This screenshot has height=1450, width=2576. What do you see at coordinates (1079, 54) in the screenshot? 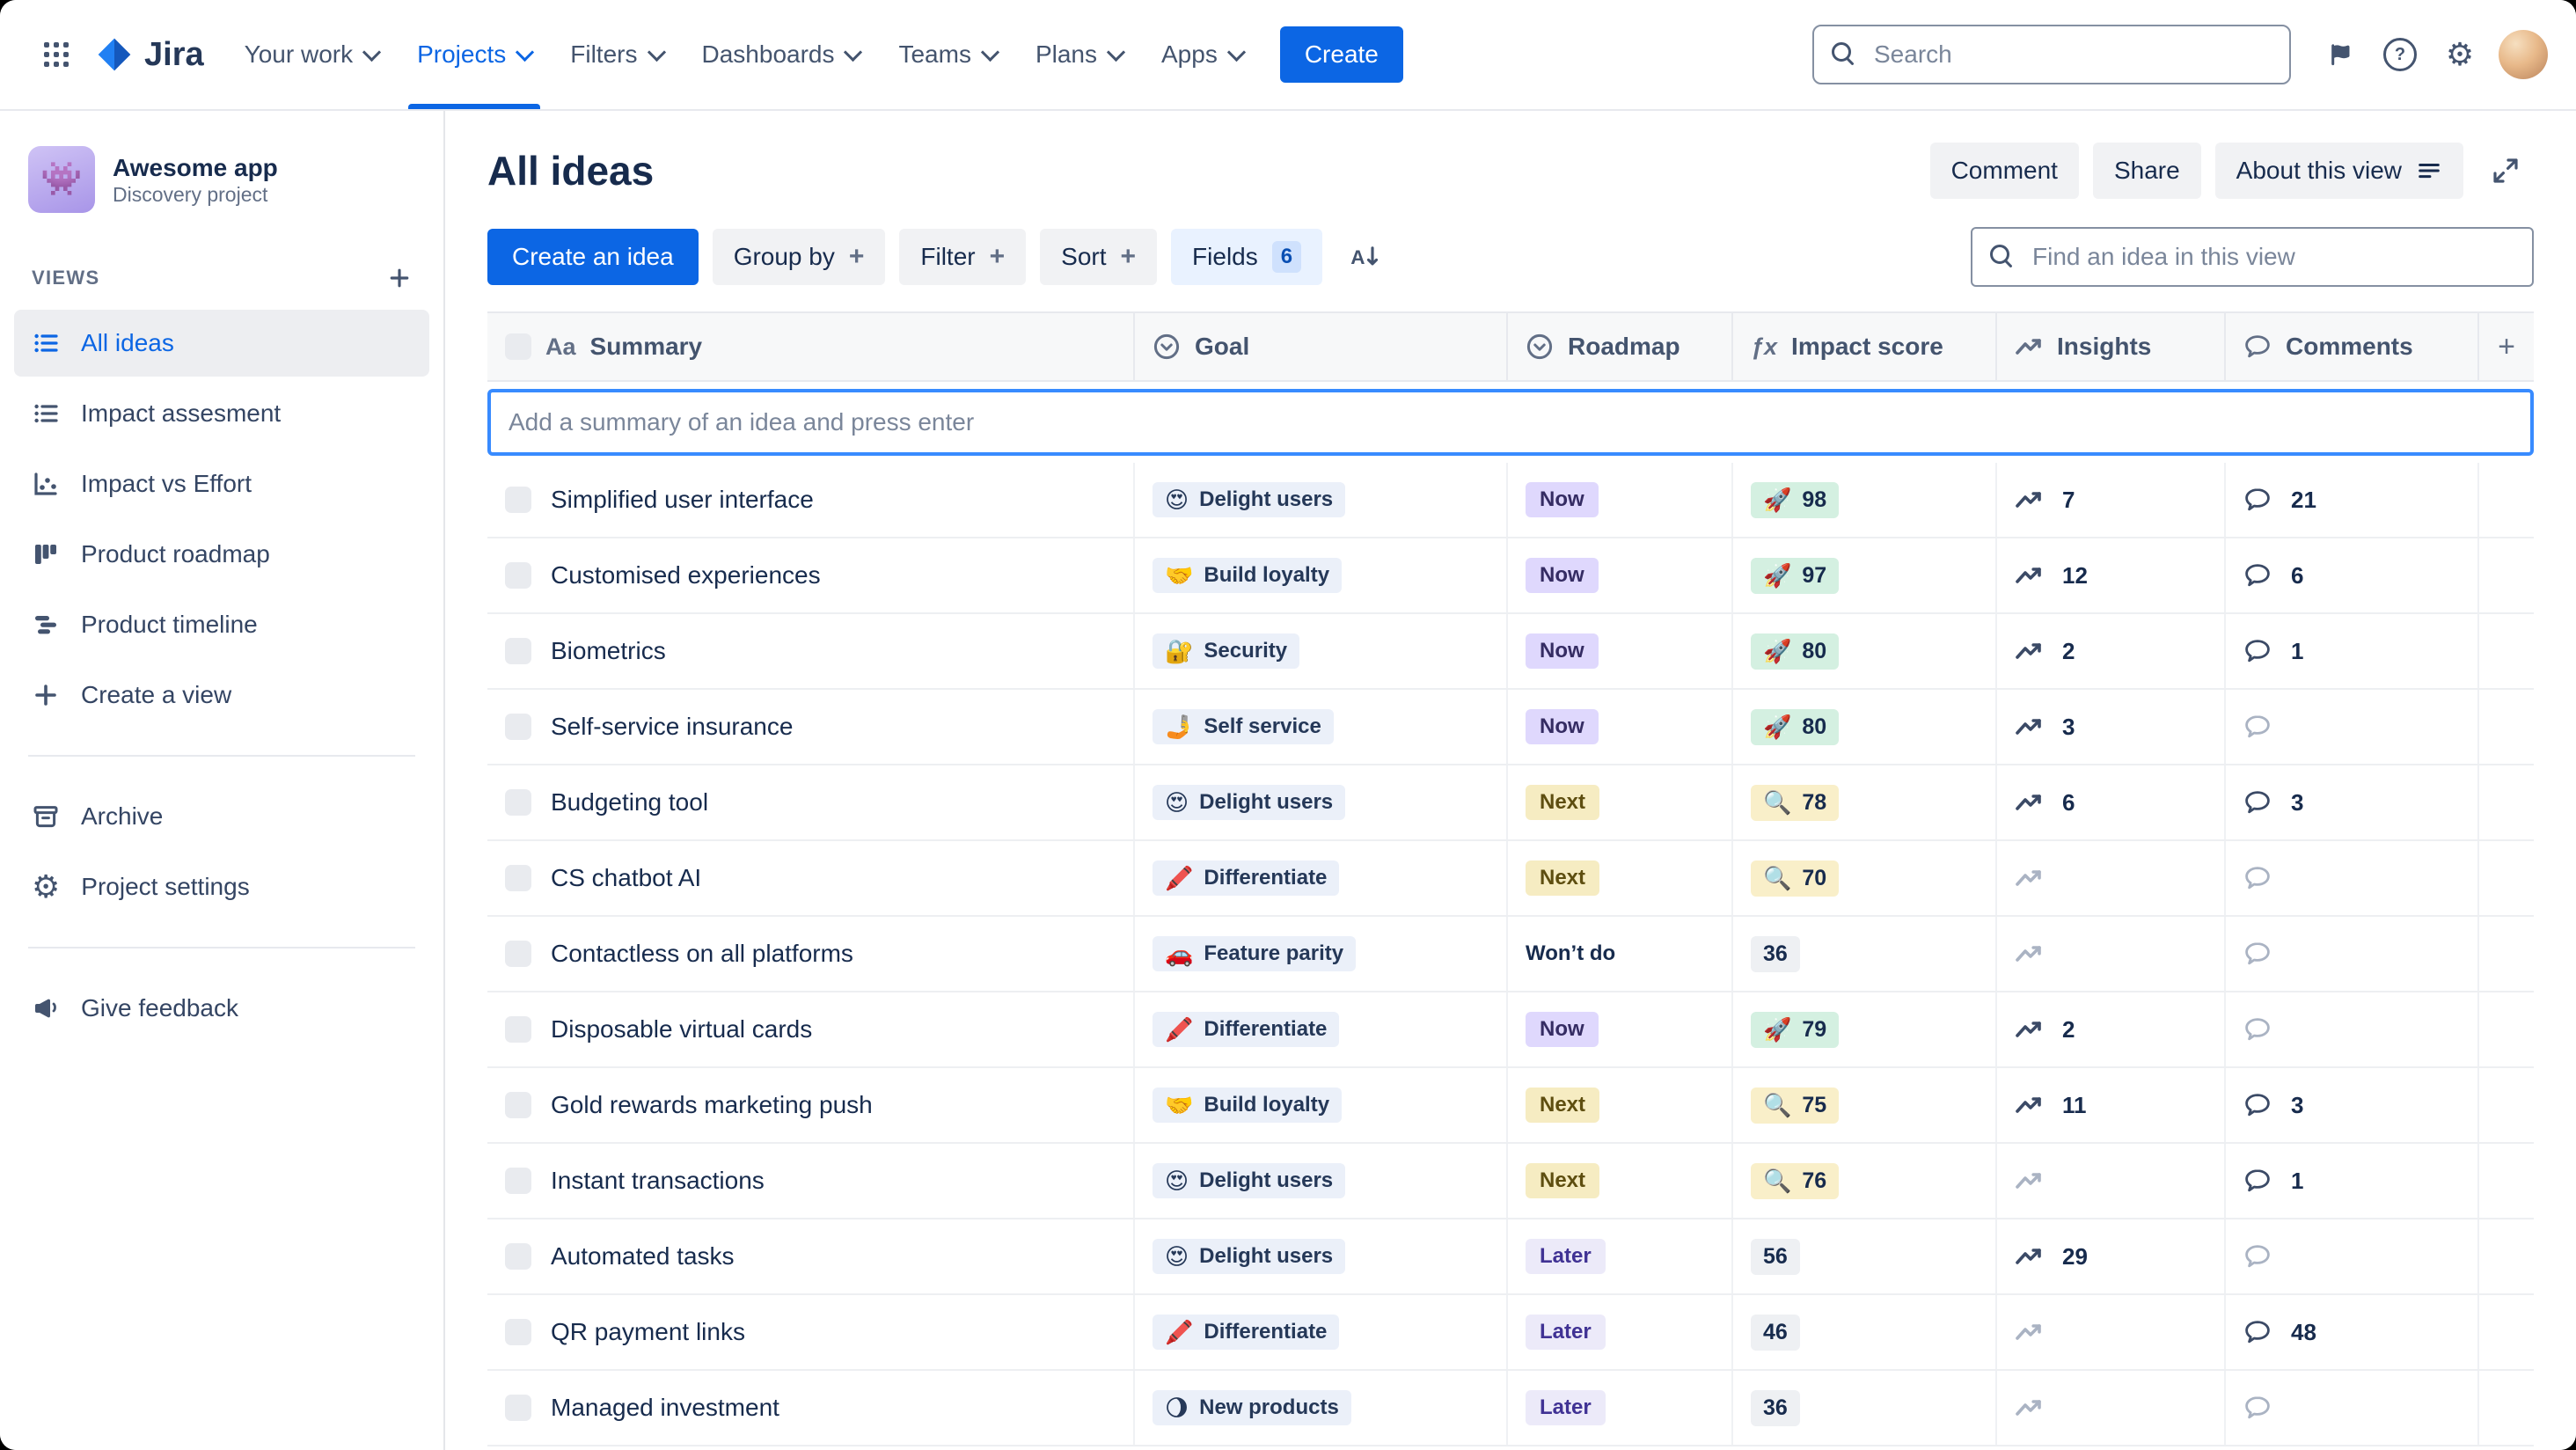
I see `nav-plans: Plans` at bounding box center [1079, 54].